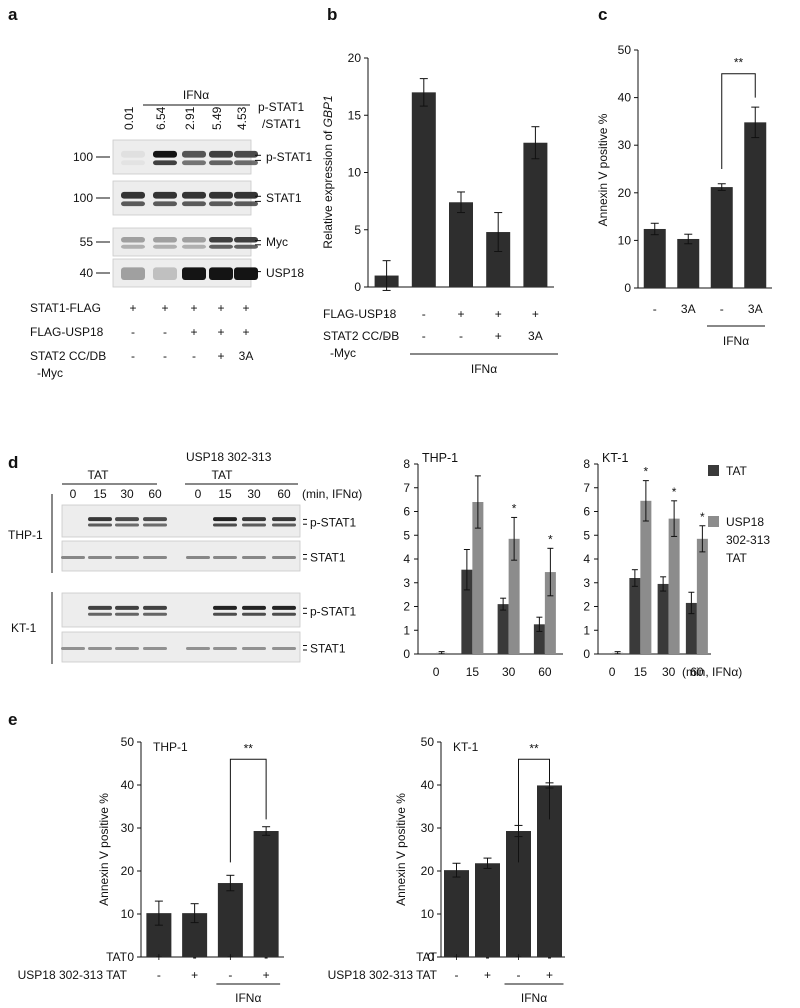  Describe the element at coordinates (586, 512) in the screenshot. I see `y-tick-label: 6` at that location.